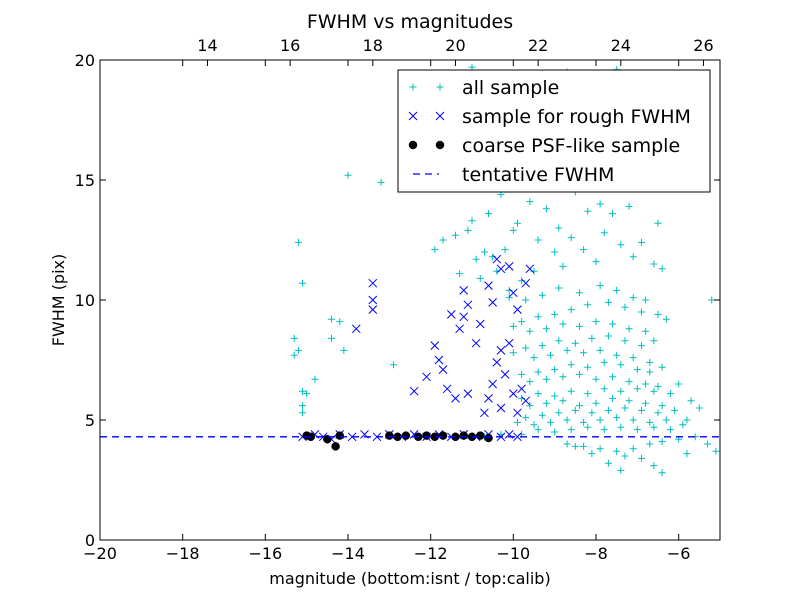  What do you see at coordinates (207, 45) in the screenshot?
I see `top-tick-label: 14` at bounding box center [207, 45].